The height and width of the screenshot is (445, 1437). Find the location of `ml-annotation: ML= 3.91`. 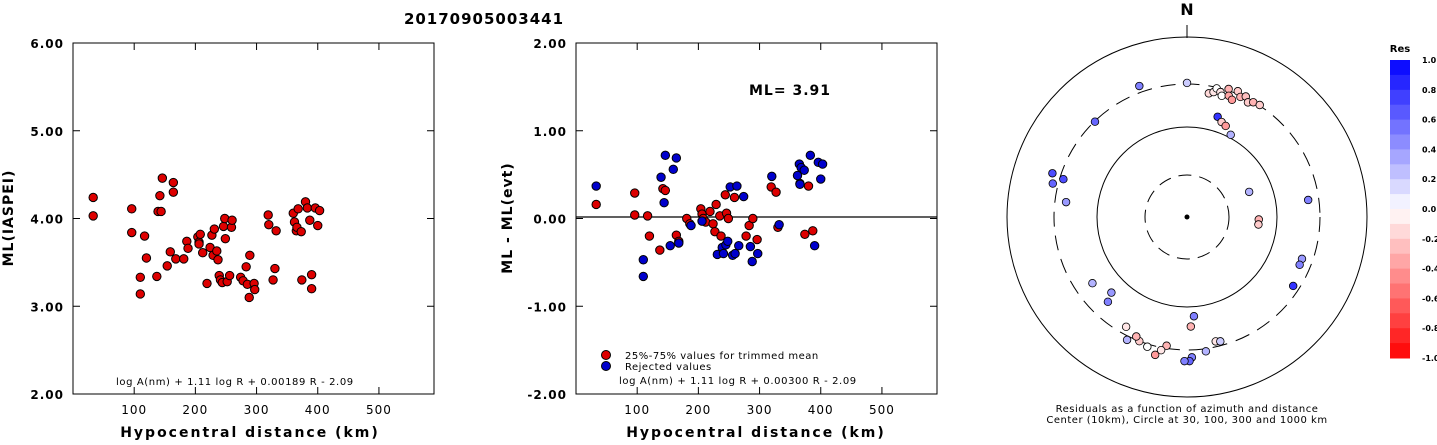

ml-annotation: ML= 3.91 is located at coordinates (790, 91).